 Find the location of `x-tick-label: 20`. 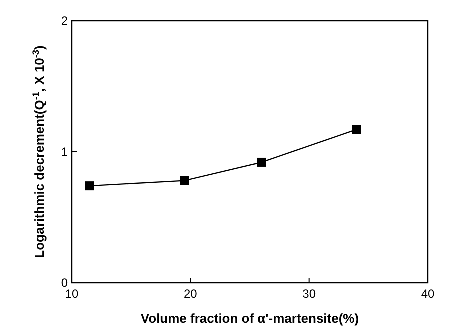

x-tick-label: 20 is located at coordinates (191, 294).